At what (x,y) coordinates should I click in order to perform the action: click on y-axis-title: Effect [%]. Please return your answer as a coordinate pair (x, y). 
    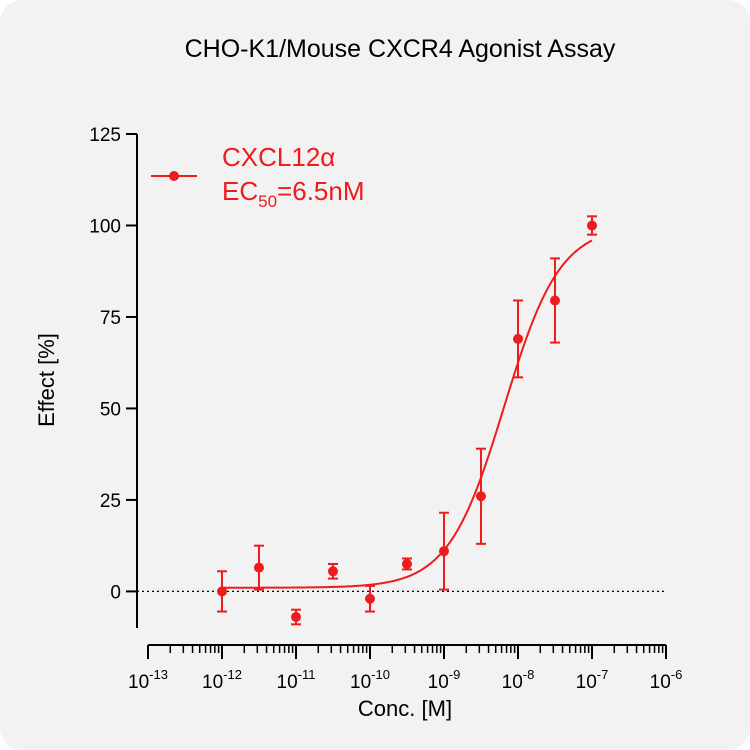
    Looking at the image, I should click on (46, 380).